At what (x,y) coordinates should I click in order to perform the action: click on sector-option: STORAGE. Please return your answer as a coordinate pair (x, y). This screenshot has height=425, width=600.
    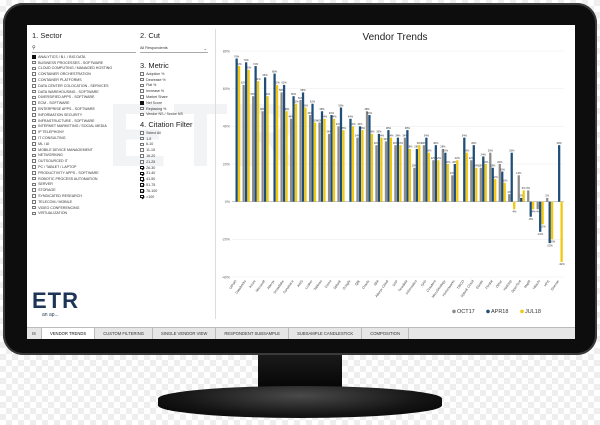
    Looking at the image, I should click on (84, 190).